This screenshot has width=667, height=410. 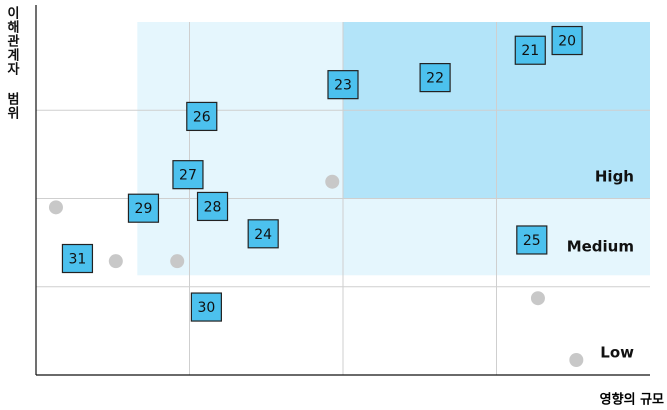 I want to click on point-label: 24, so click(x=263, y=235).